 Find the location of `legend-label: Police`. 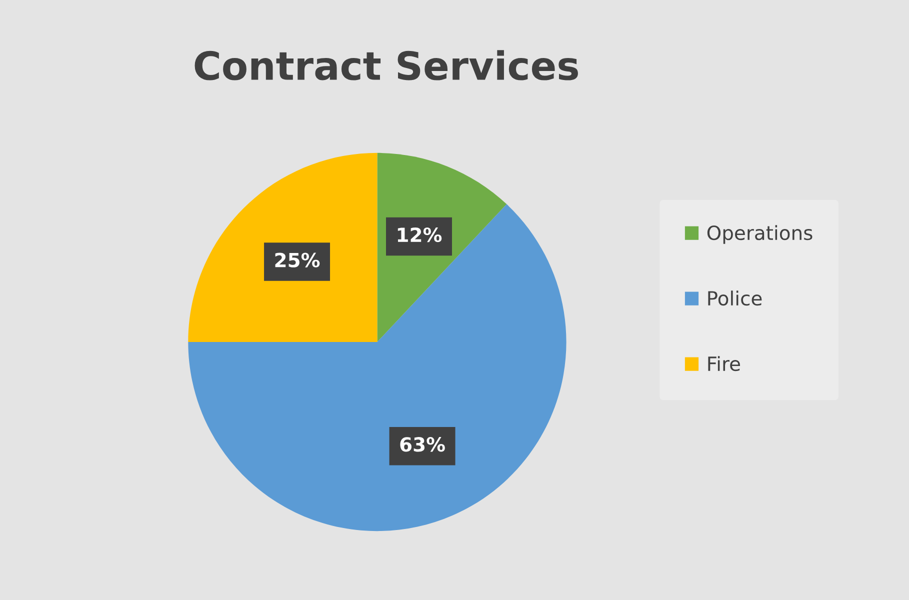

legend-label: Police is located at coordinates (735, 298).